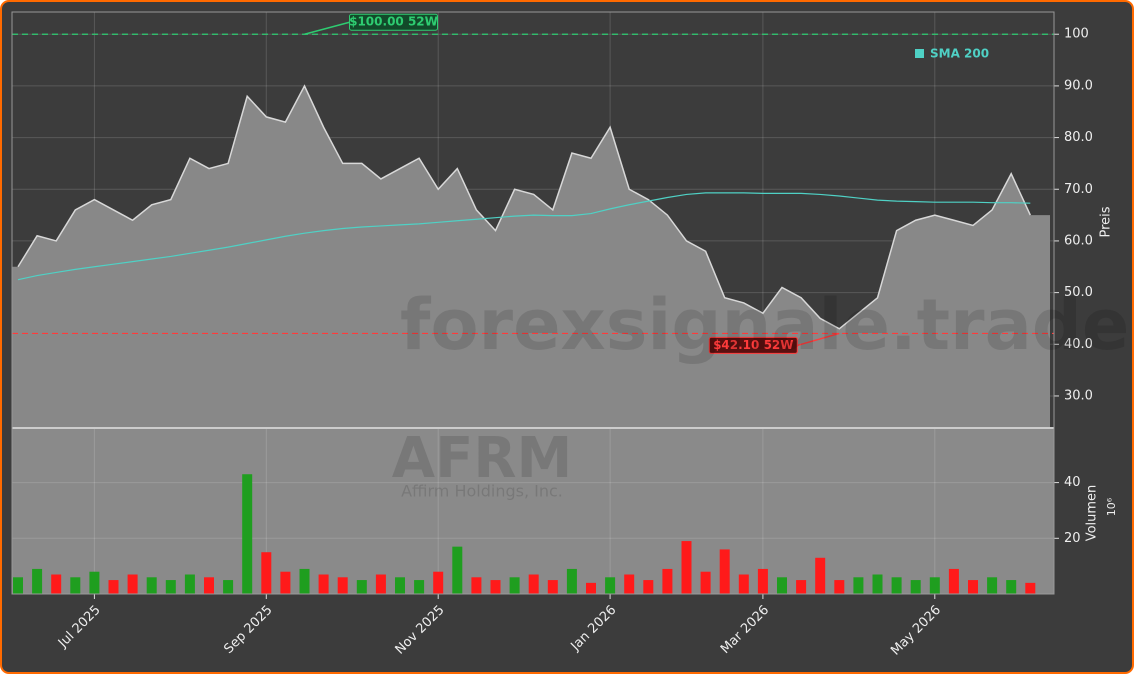 This screenshot has width=1134, height=678. I want to click on y-tick-label: 40.0, so click(1078, 344).